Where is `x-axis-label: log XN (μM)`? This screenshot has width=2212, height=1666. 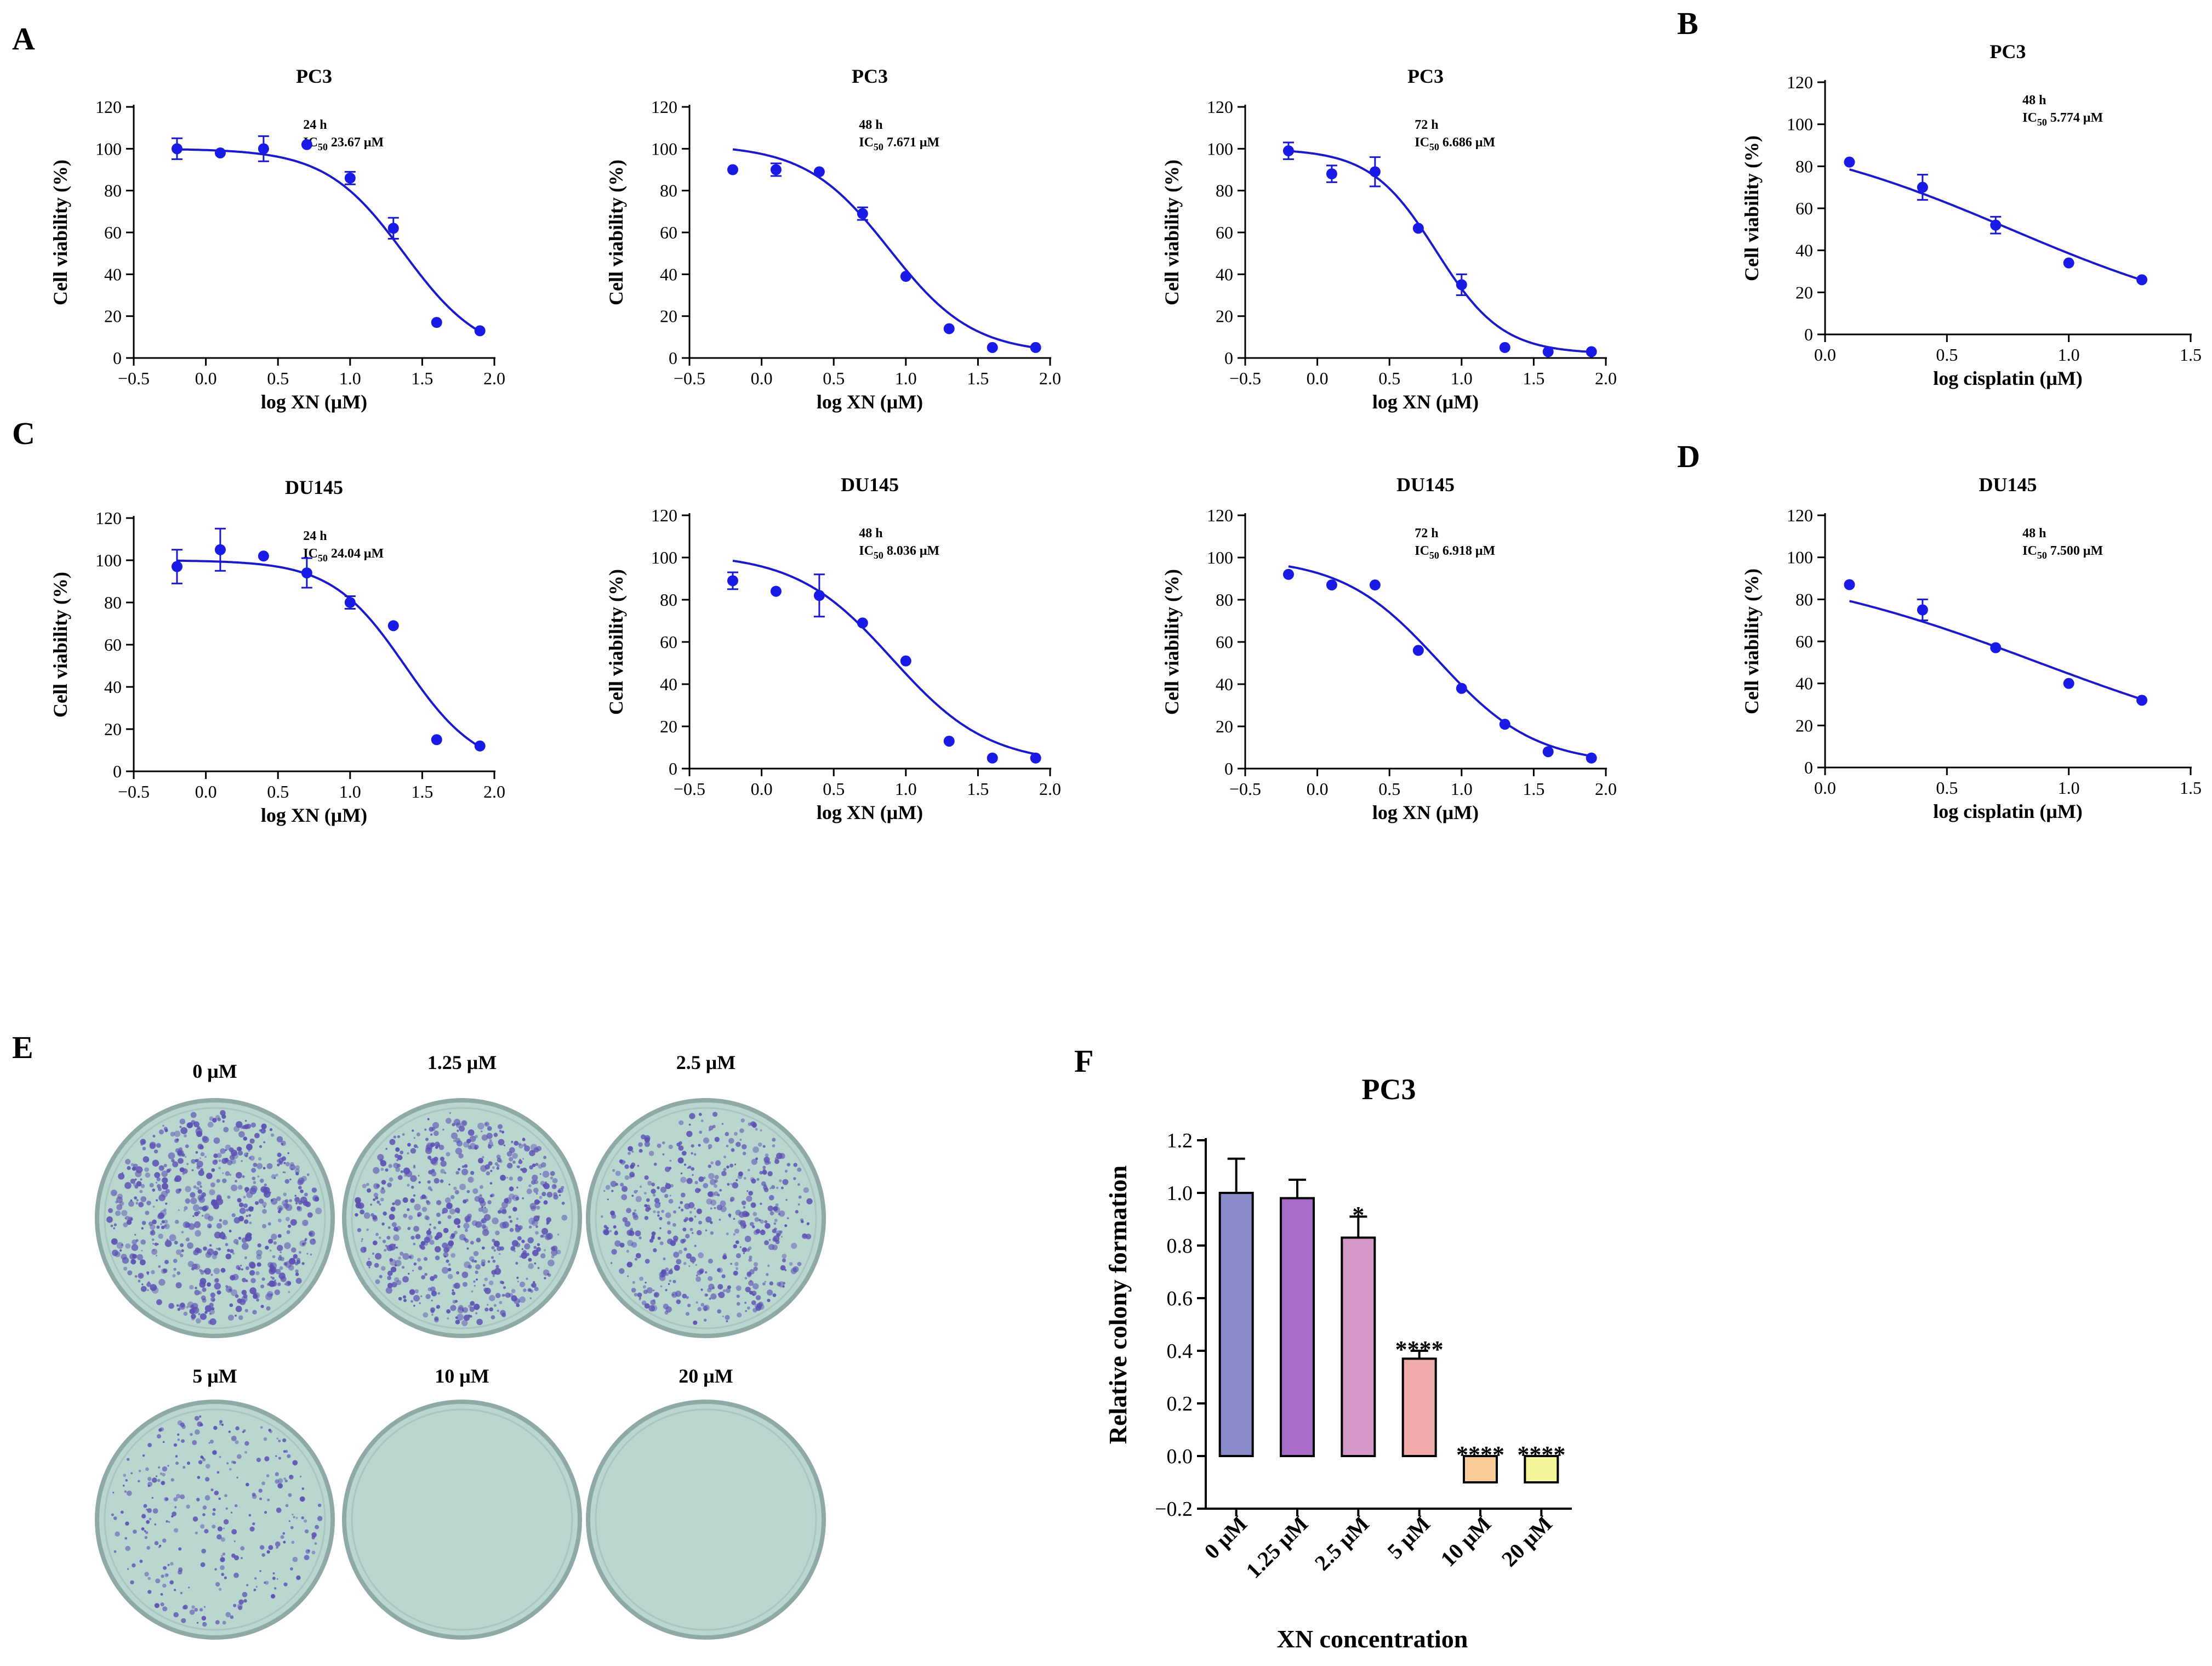 x-axis-label: log XN (μM) is located at coordinates (314, 402).